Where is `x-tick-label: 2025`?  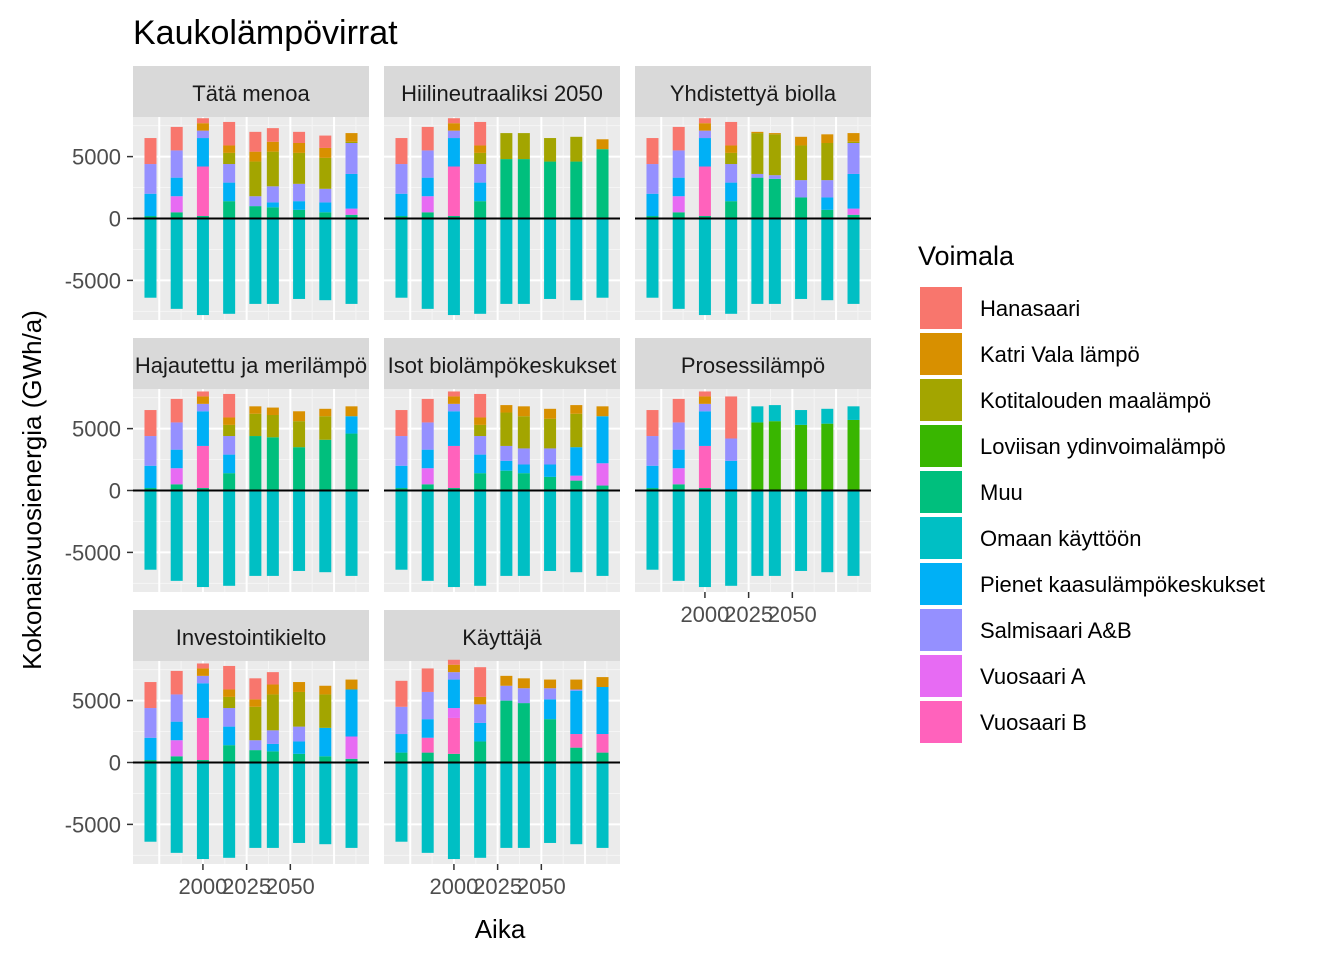 x-tick-label: 2025 is located at coordinates (497, 886).